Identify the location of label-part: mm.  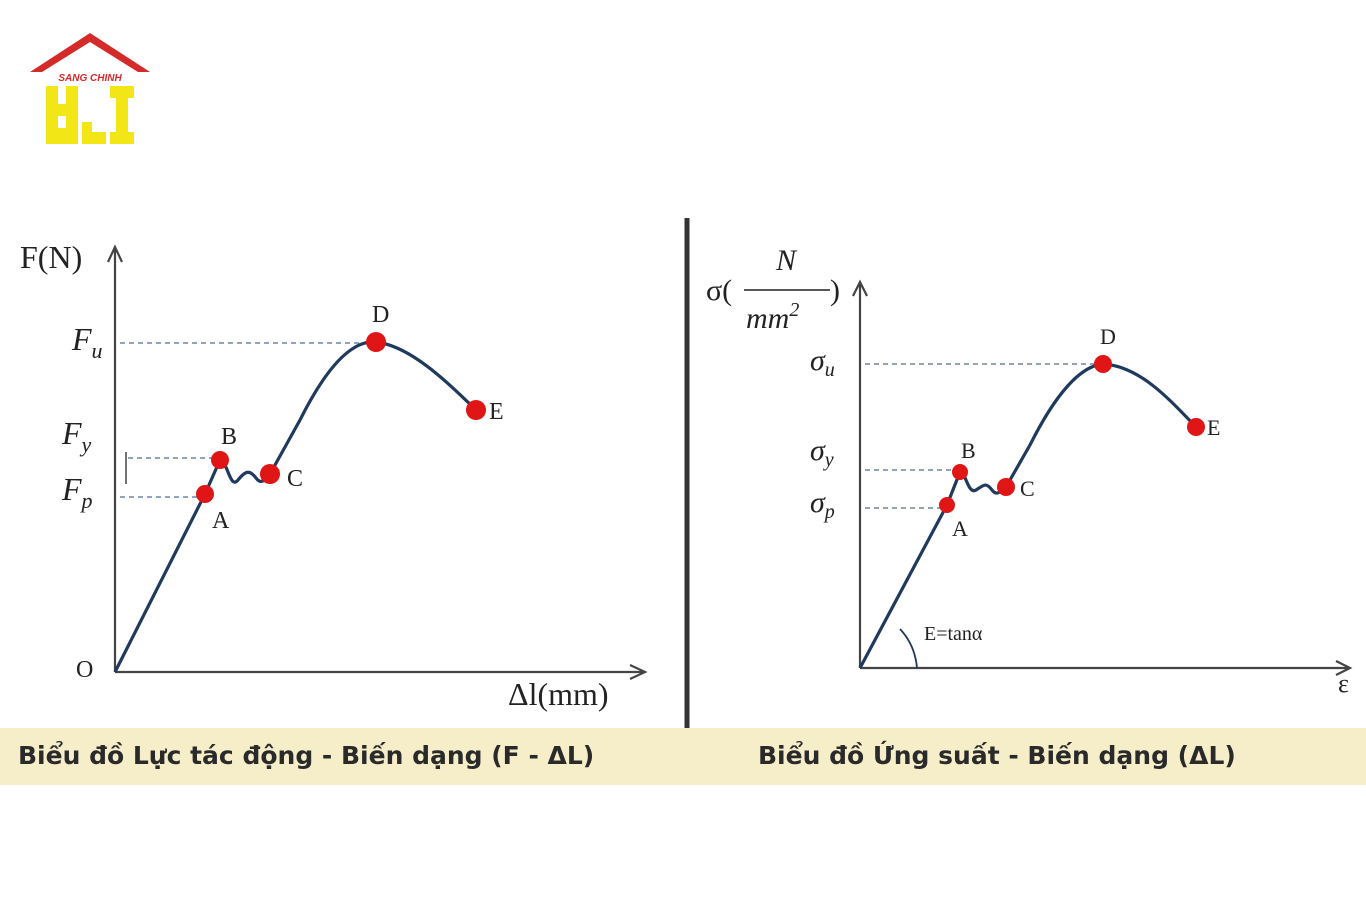
(767, 318).